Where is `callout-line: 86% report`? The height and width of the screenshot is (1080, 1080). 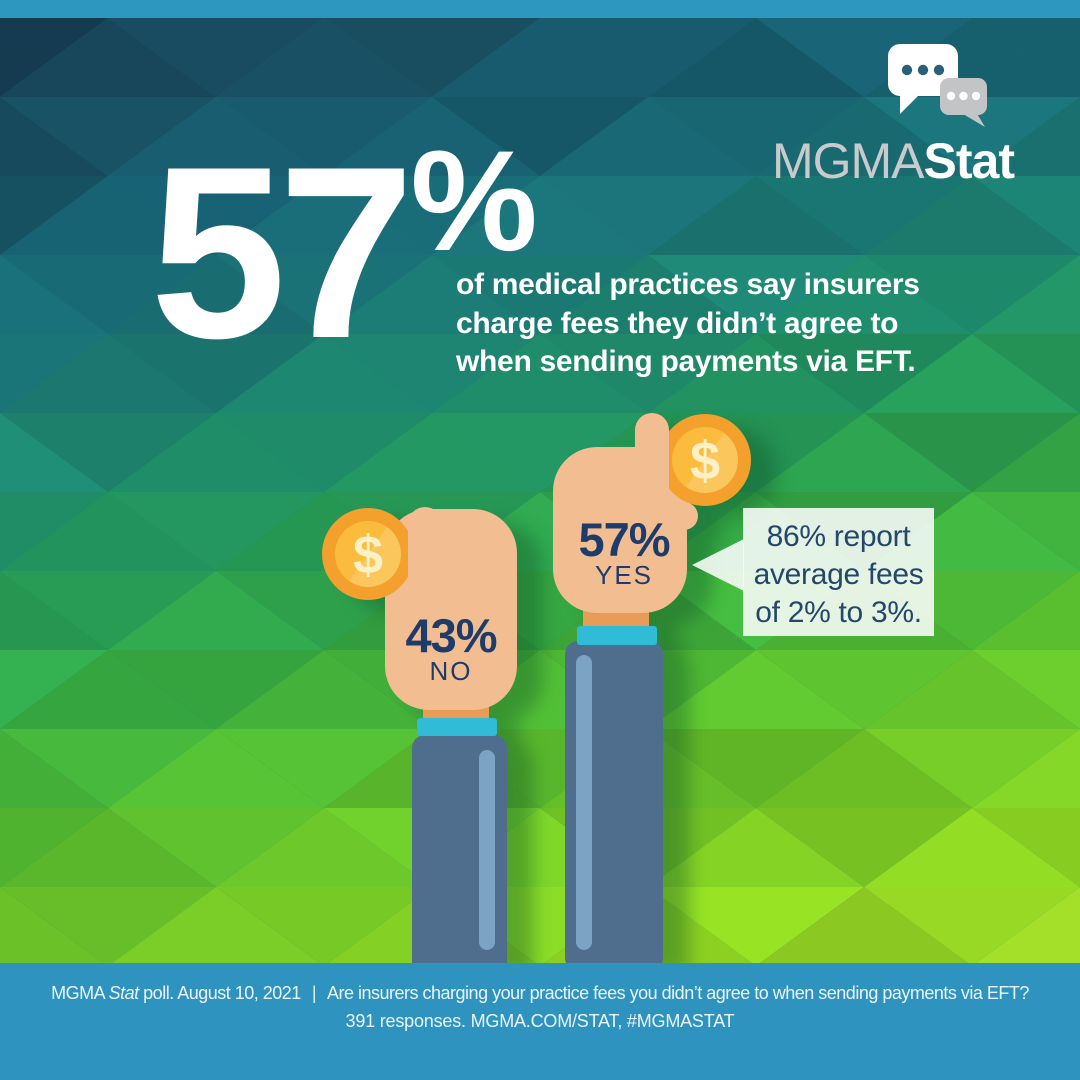
callout-line: 86% report is located at coordinates (838, 536).